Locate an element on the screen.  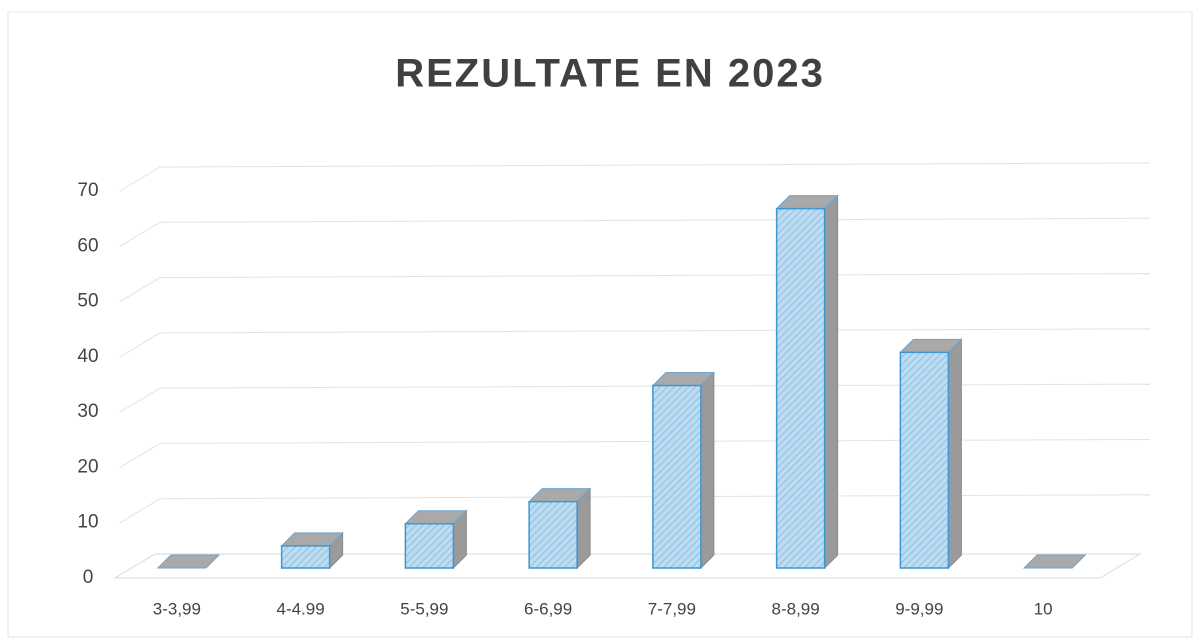
y-tick-label: 40 is located at coordinates (87, 356).